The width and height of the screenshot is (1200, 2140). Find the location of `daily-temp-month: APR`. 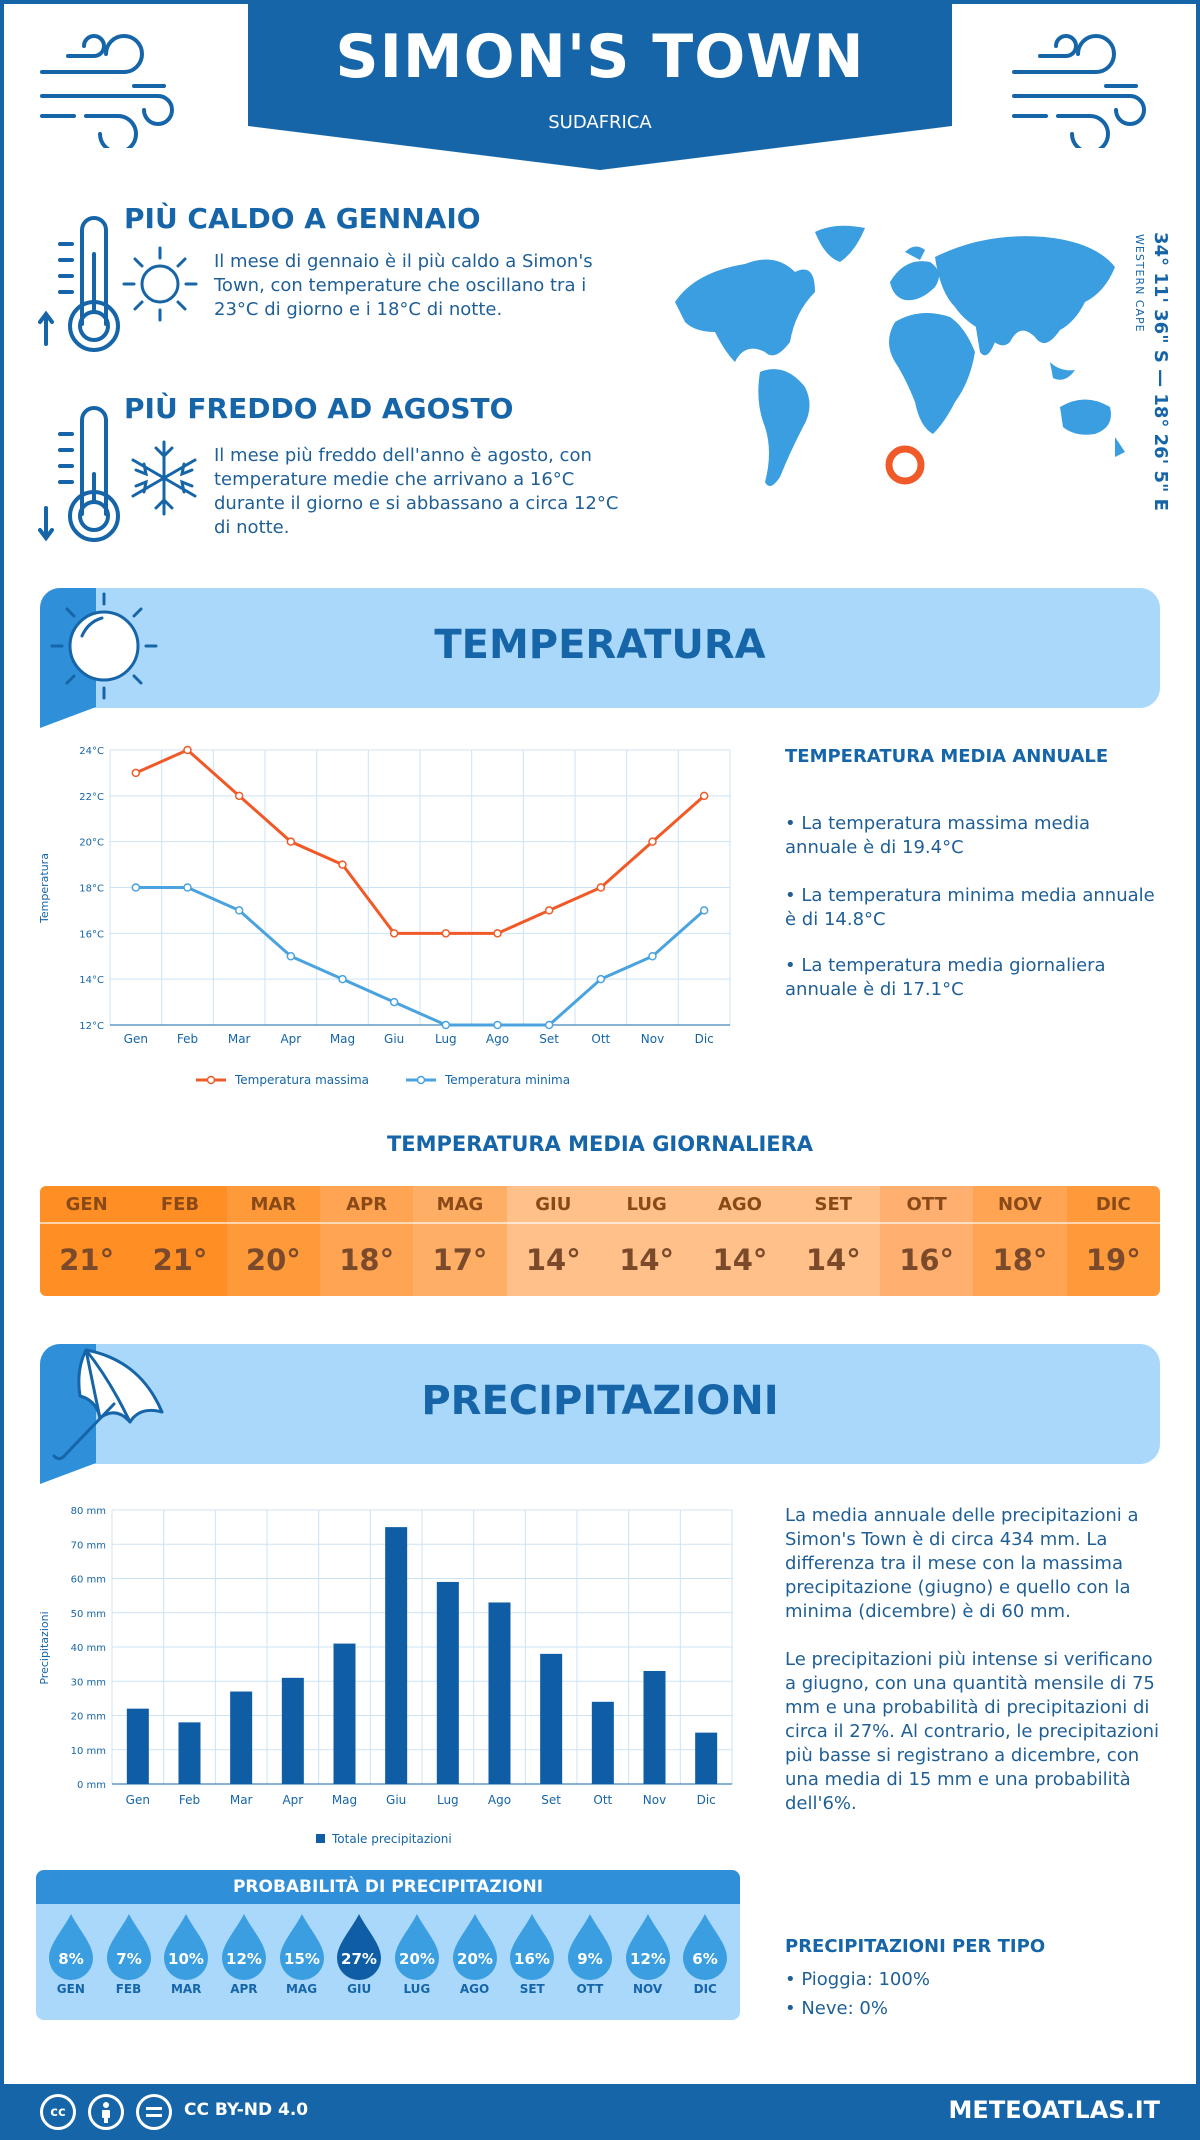

daily-temp-month: APR is located at coordinates (366, 1205).